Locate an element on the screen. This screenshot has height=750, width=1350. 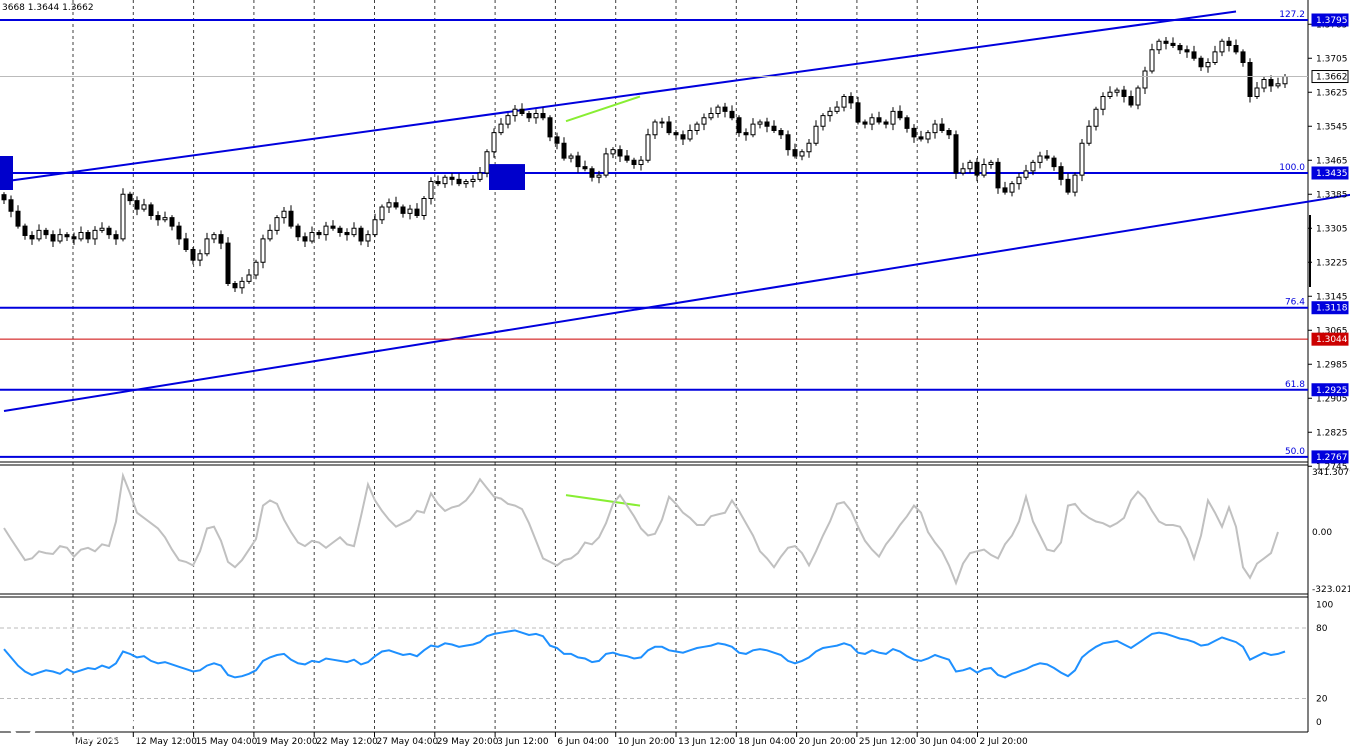
gear-icon is located at coordinates (23, 725).